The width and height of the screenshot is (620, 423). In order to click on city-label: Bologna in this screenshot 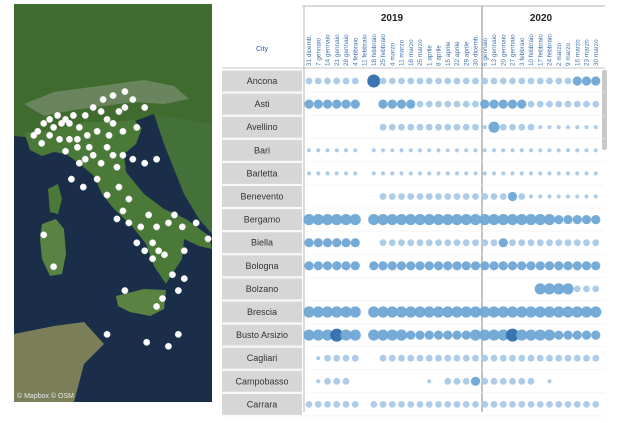, I will do `click(261, 266)`.